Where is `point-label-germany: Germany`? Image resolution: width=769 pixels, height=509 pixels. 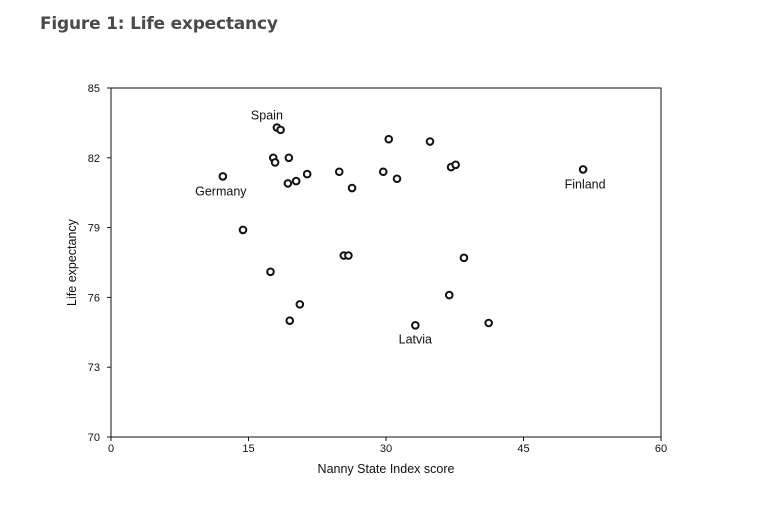 point-label-germany: Germany is located at coordinates (221, 191).